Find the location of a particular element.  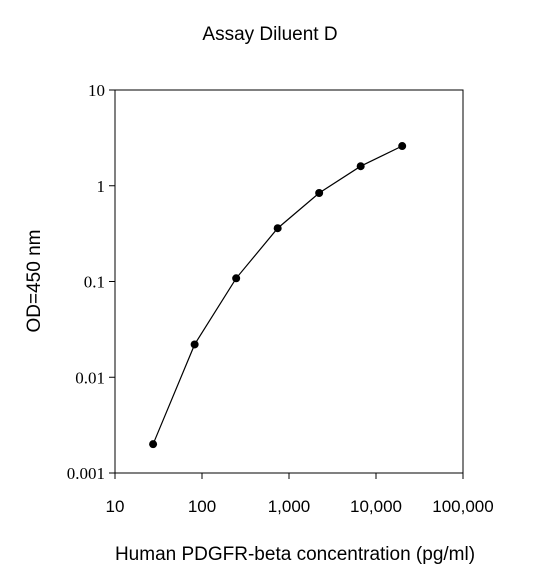

x-tick-label: 100 is located at coordinates (202, 506).